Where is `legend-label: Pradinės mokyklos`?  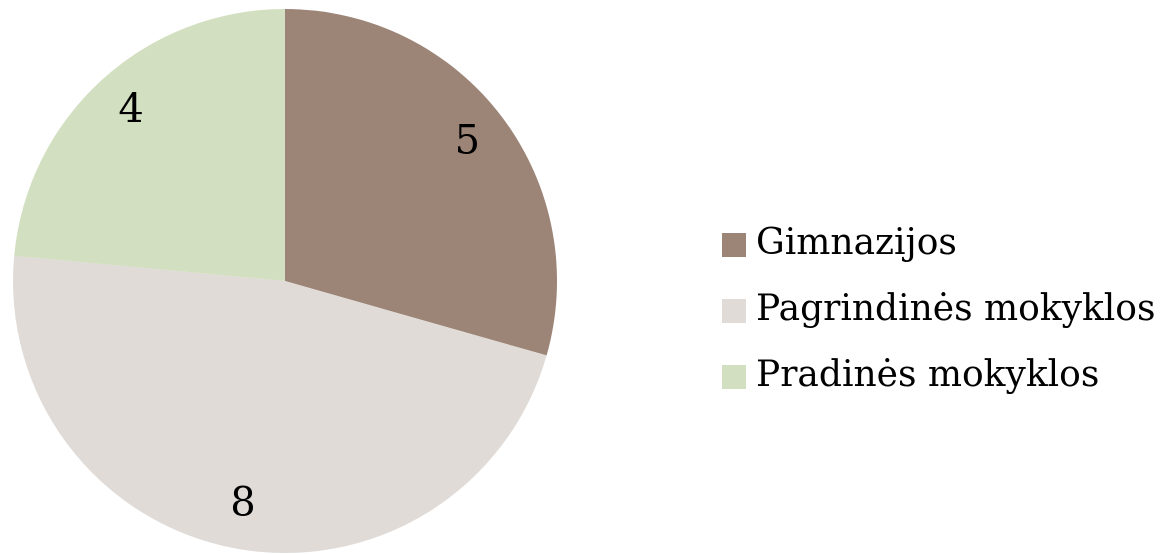 legend-label: Pradinės mokyklos is located at coordinates (927, 374).